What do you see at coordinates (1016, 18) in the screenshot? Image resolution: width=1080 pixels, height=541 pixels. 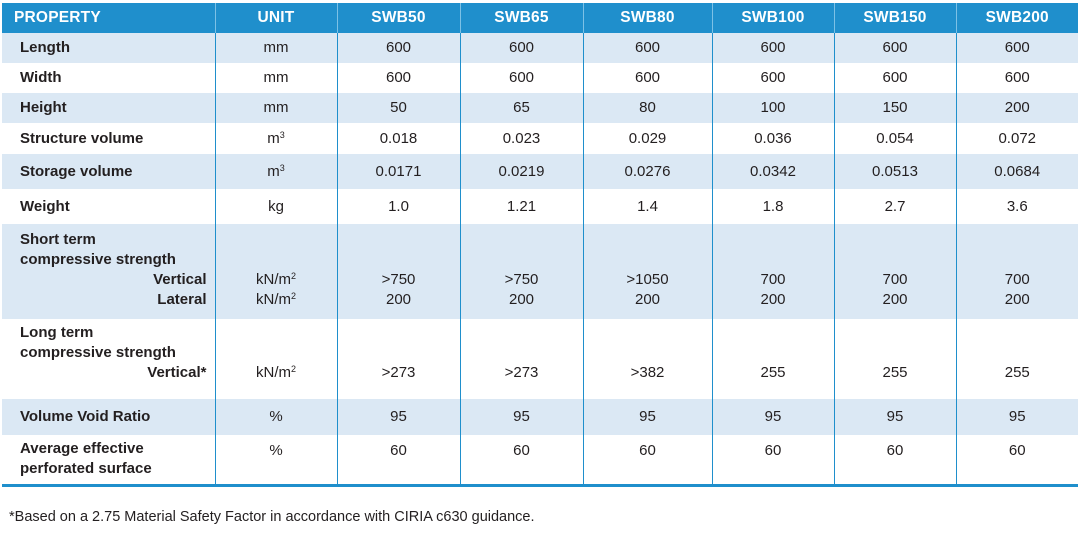 I see `header-model: SWB200` at bounding box center [1016, 18].